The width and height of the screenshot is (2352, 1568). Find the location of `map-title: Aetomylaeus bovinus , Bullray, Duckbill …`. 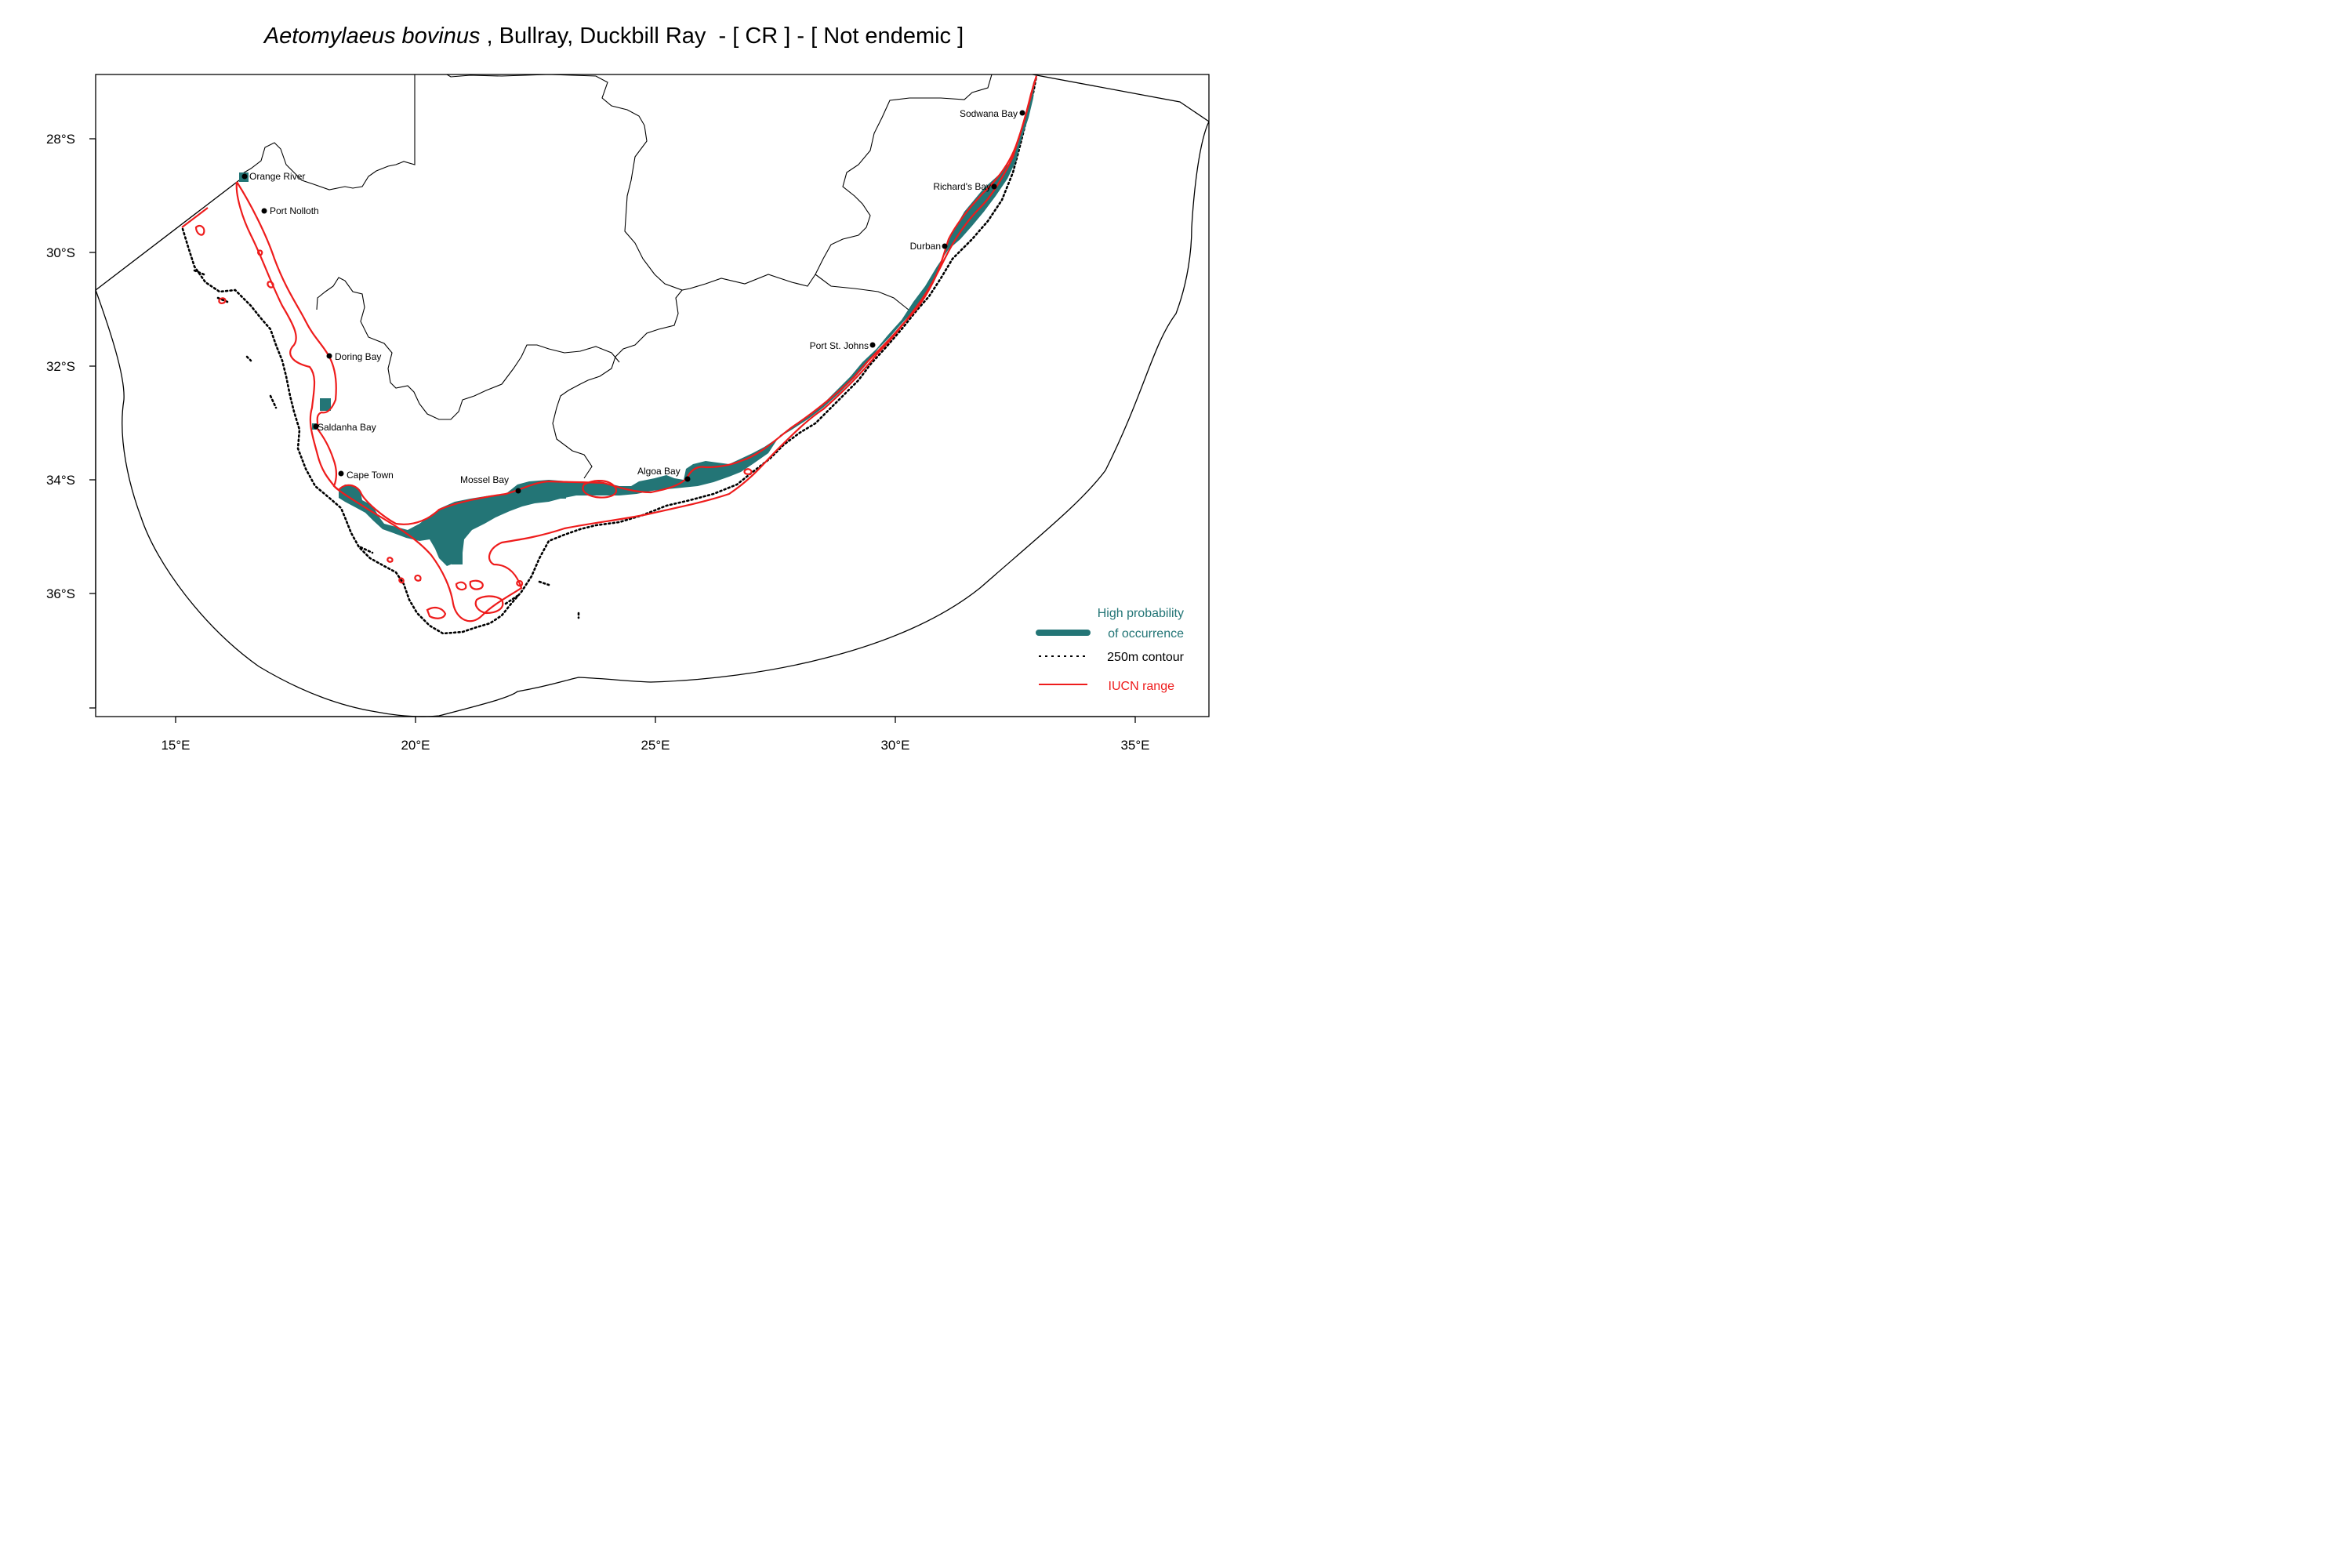

map-title: Aetomylaeus bovinus , Bullray, Duckbill … is located at coordinates (614, 36).